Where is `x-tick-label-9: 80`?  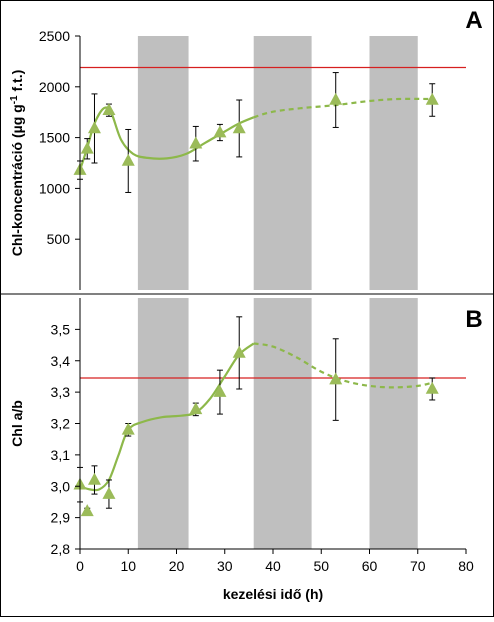 x-tick-label-9: 80 is located at coordinates (466, 566).